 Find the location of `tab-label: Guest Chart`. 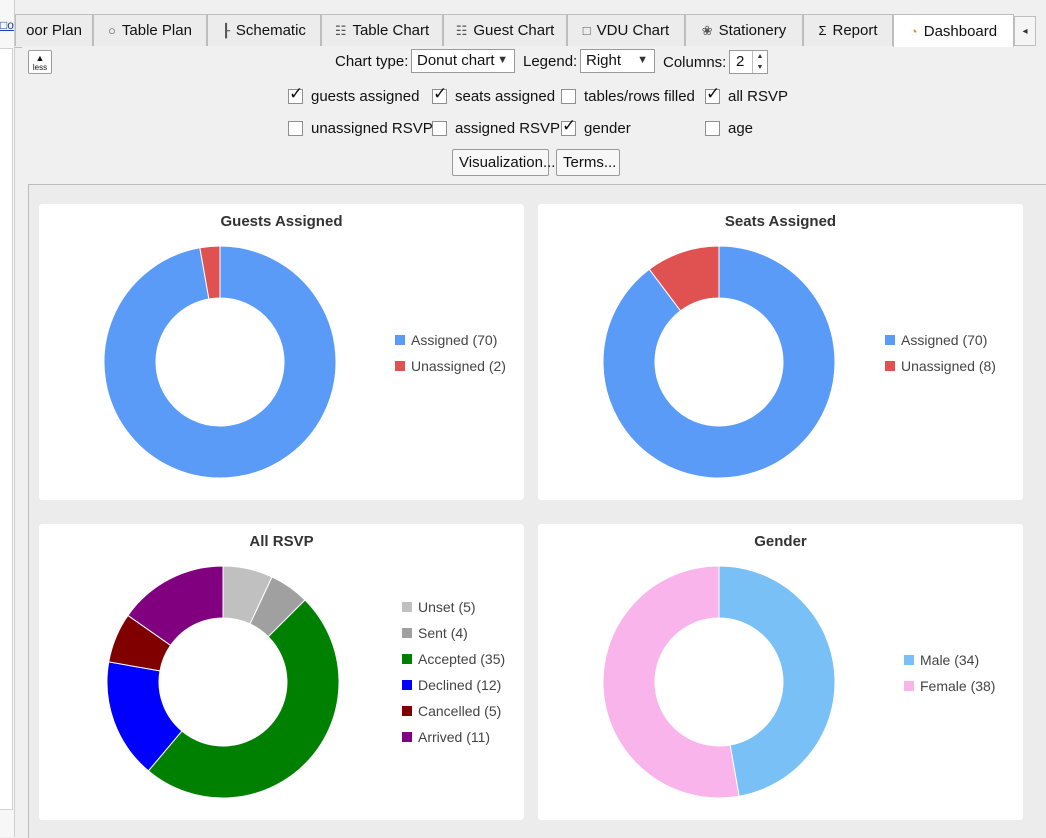

tab-label: Guest Chart is located at coordinates (514, 30).